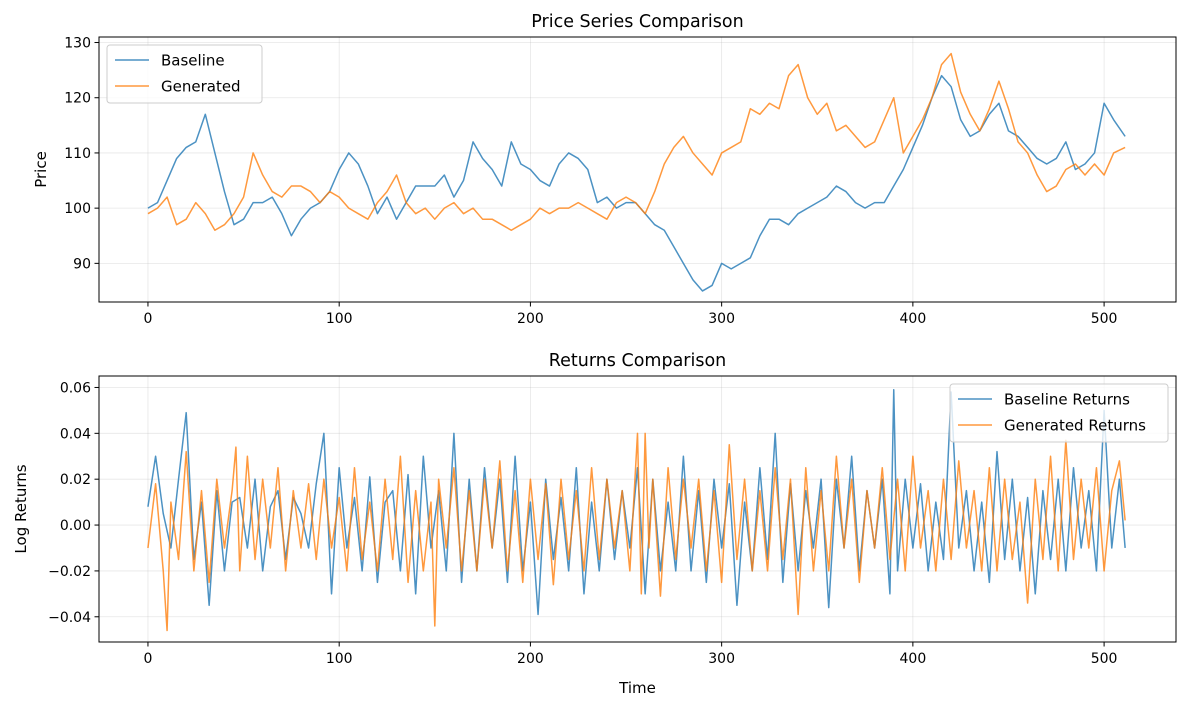  I want to click on y-tick-label: −0.02, so click(69, 572).